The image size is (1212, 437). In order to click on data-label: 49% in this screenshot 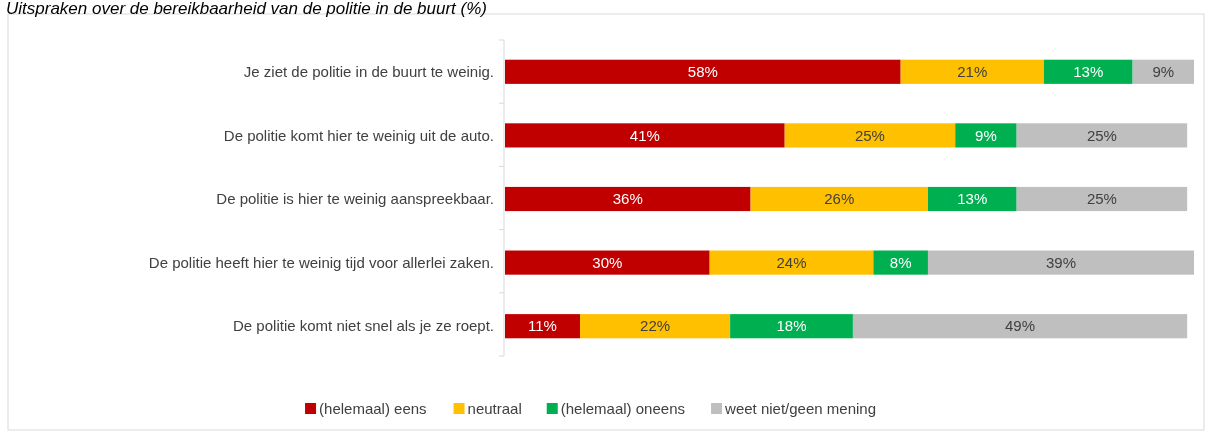, I will do `click(1020, 326)`.